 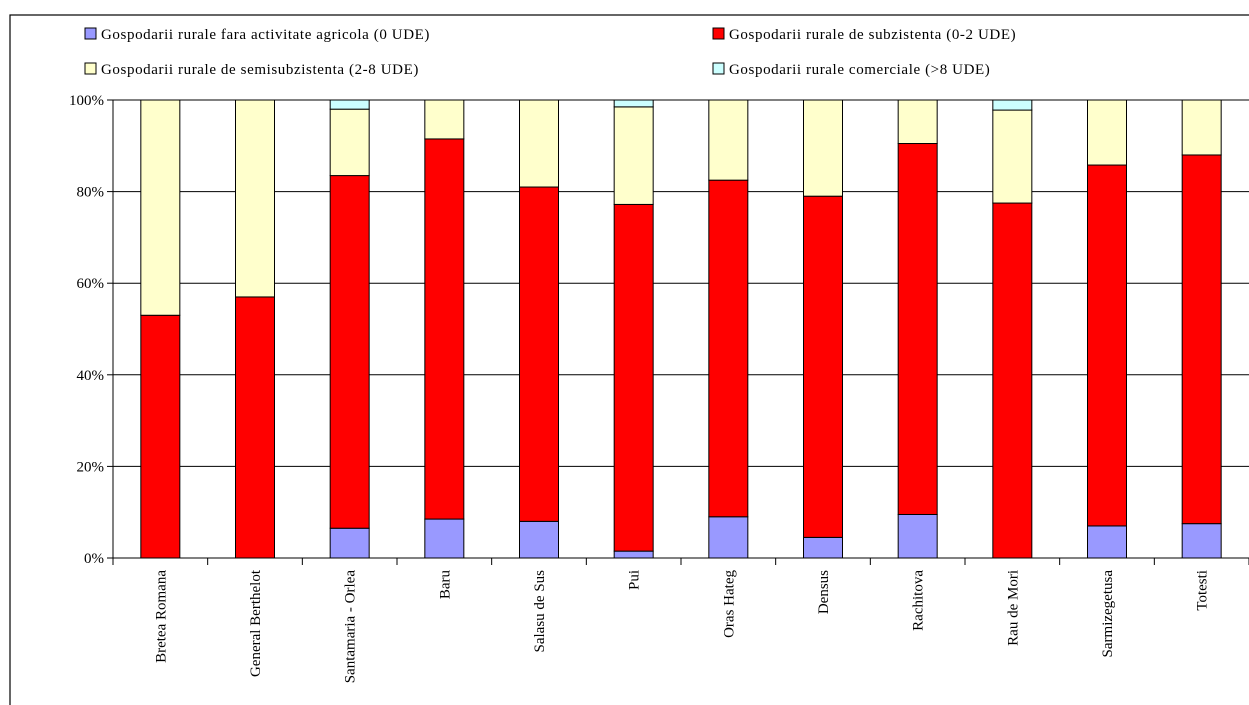 What do you see at coordinates (729, 604) in the screenshot?
I see `x-tick-label-6: Oras Hateg` at bounding box center [729, 604].